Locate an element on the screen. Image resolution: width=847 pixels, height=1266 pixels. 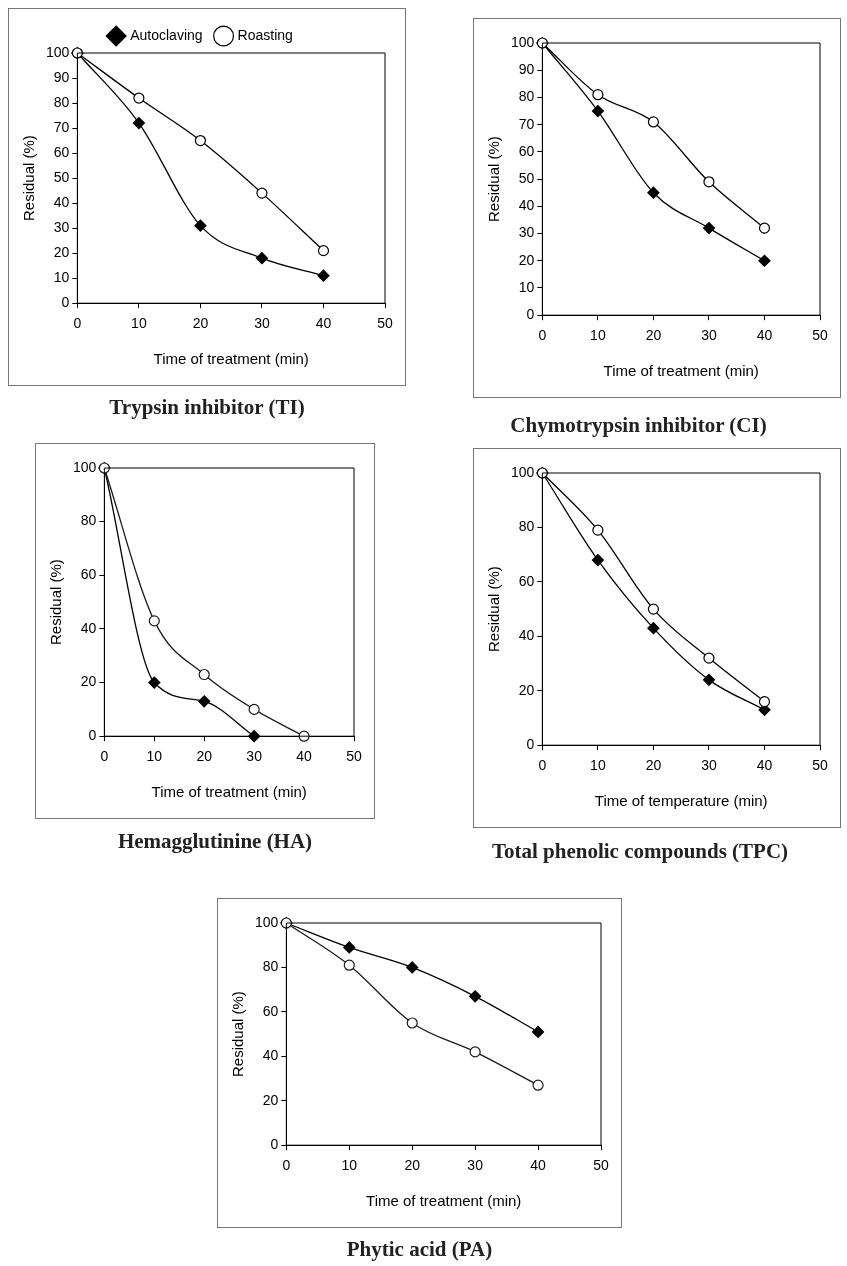
text: Trypsin inhibitor (TI) is located at coordinates (207, 407).